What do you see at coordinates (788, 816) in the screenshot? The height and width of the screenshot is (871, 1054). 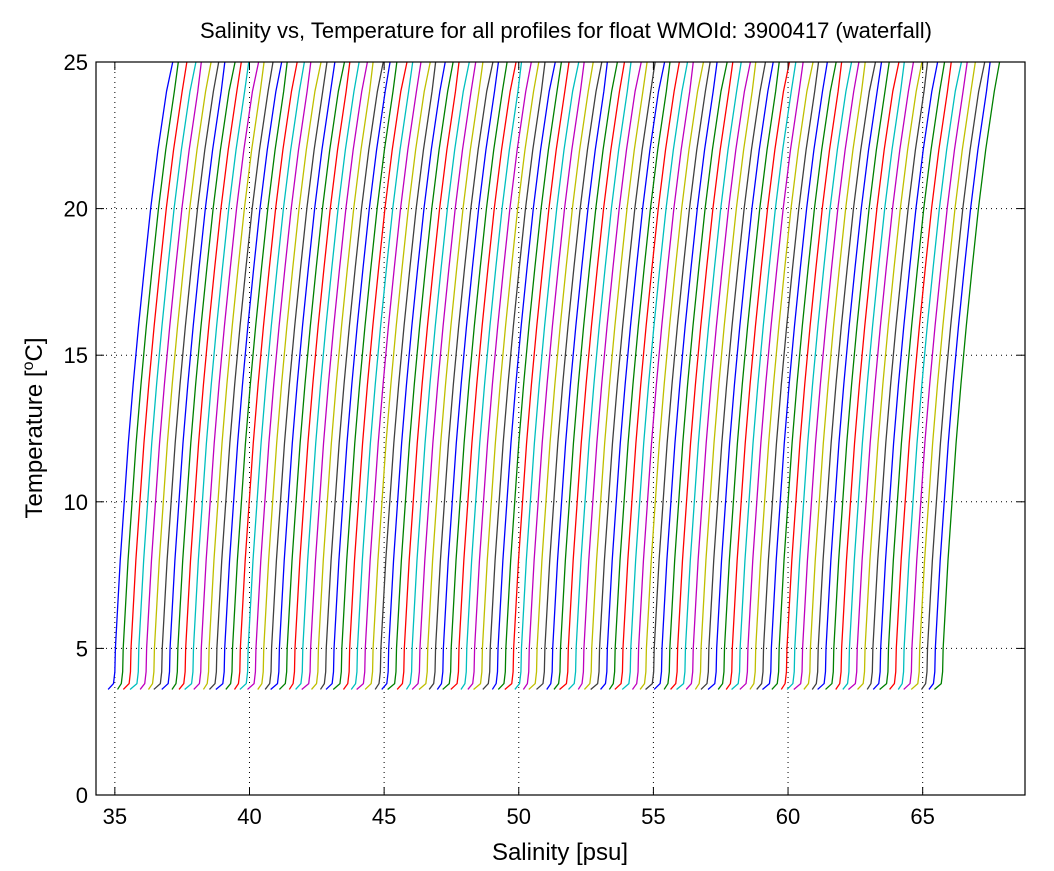 I see `x-tick-label: 60` at bounding box center [788, 816].